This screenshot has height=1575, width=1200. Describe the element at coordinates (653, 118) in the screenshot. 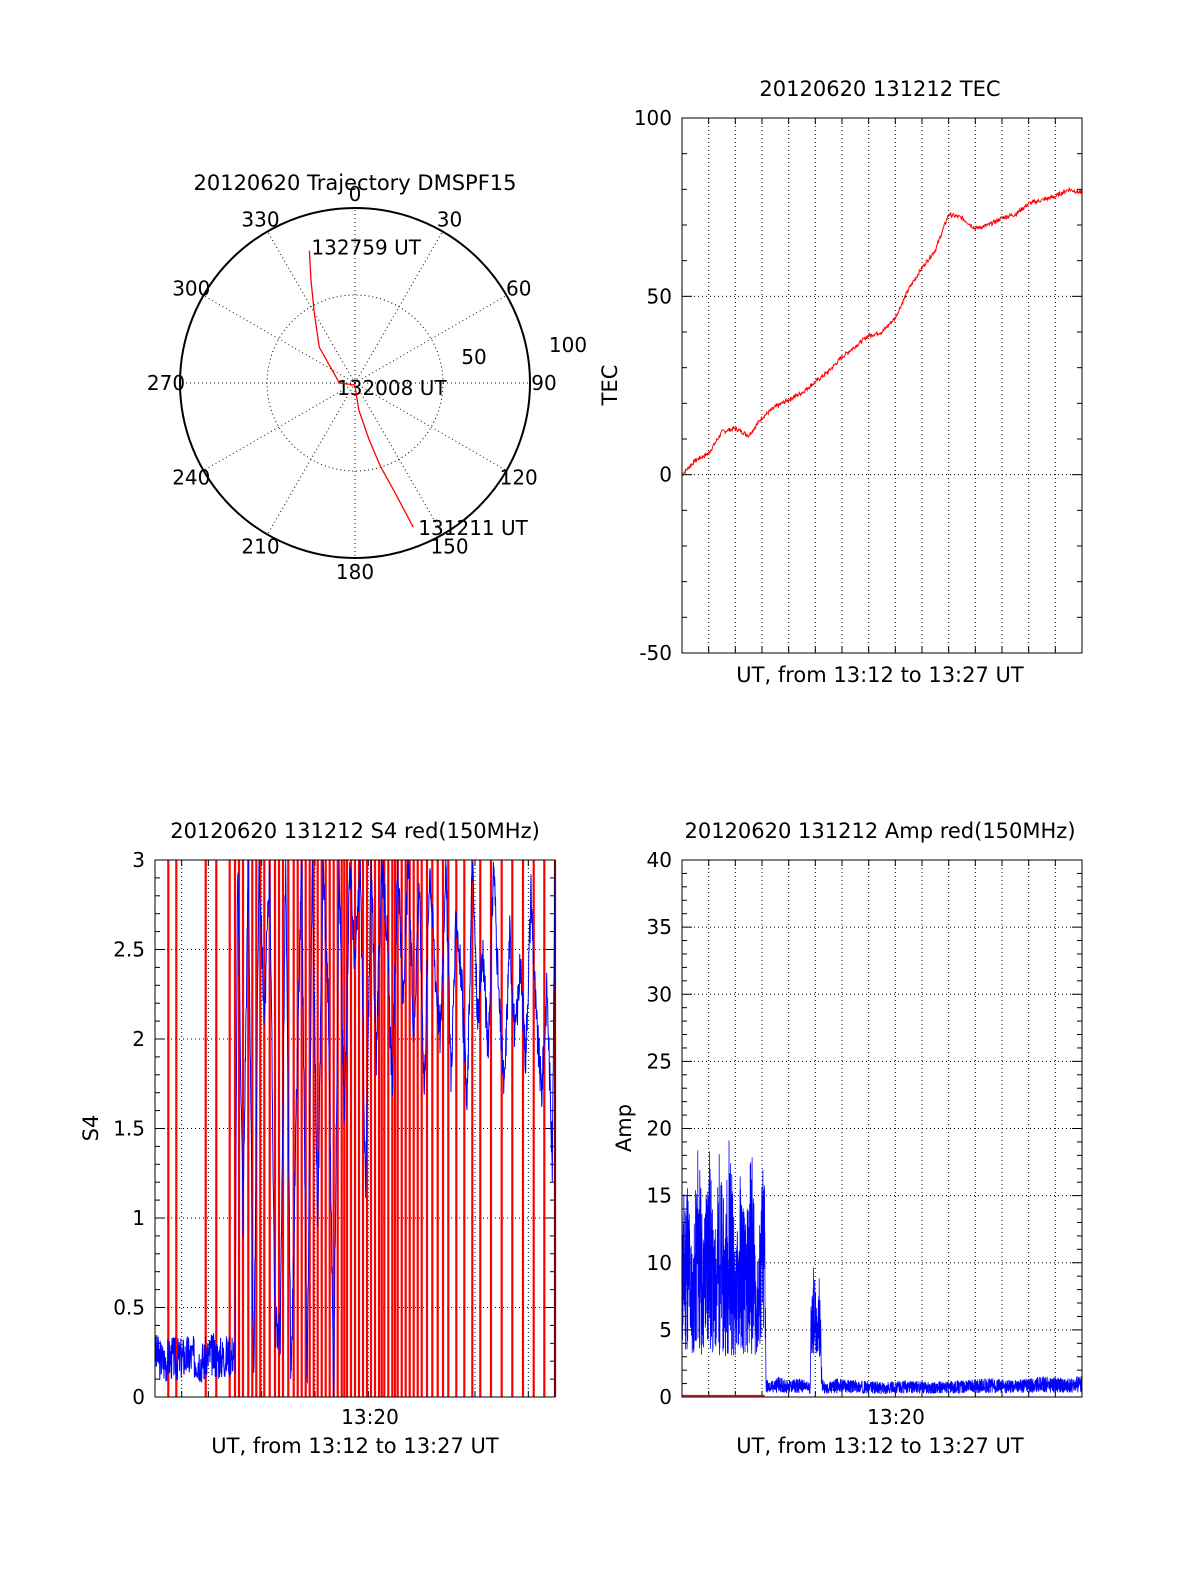

I see `tec-ytick-label: 100` at that location.